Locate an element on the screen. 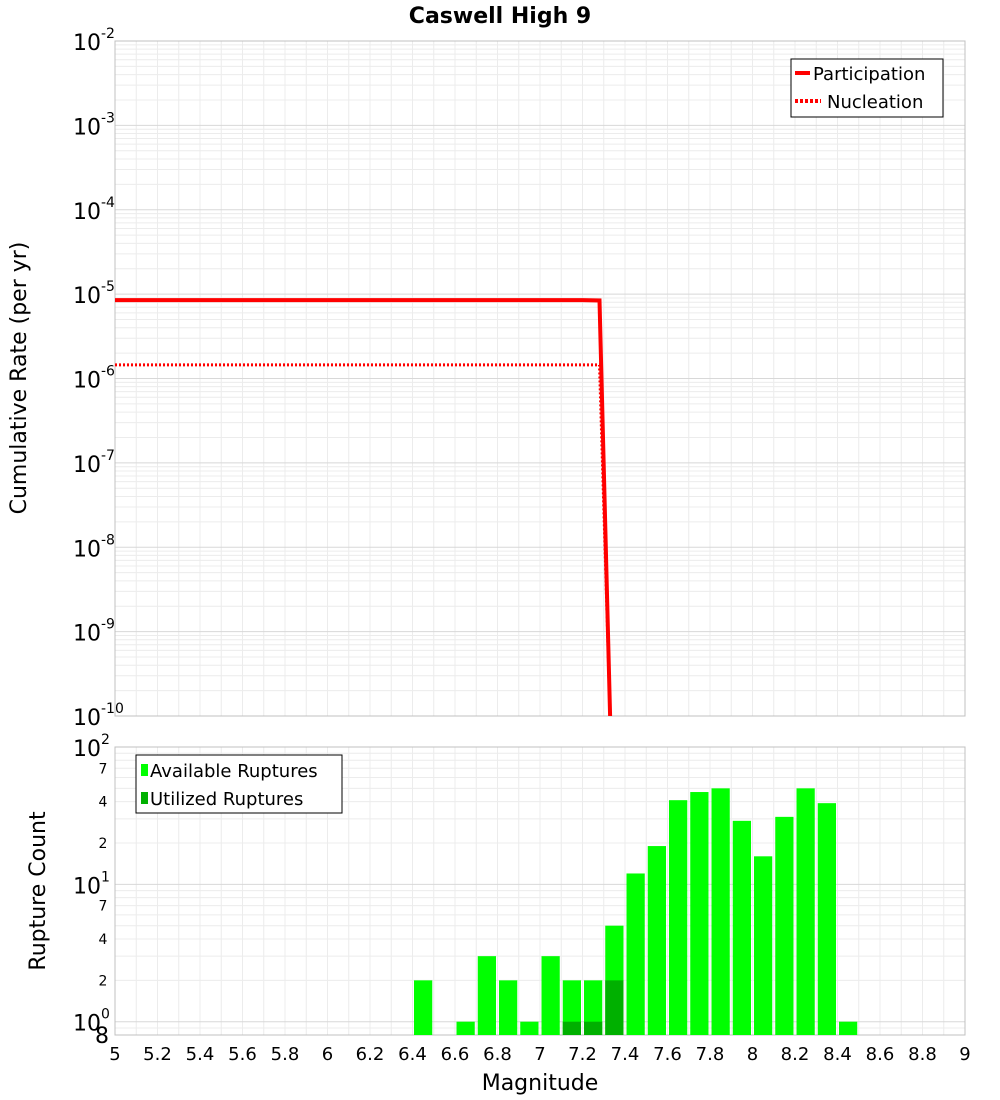 The image size is (1000, 1100). x-tick-label: 6.8 is located at coordinates (497, 1054).